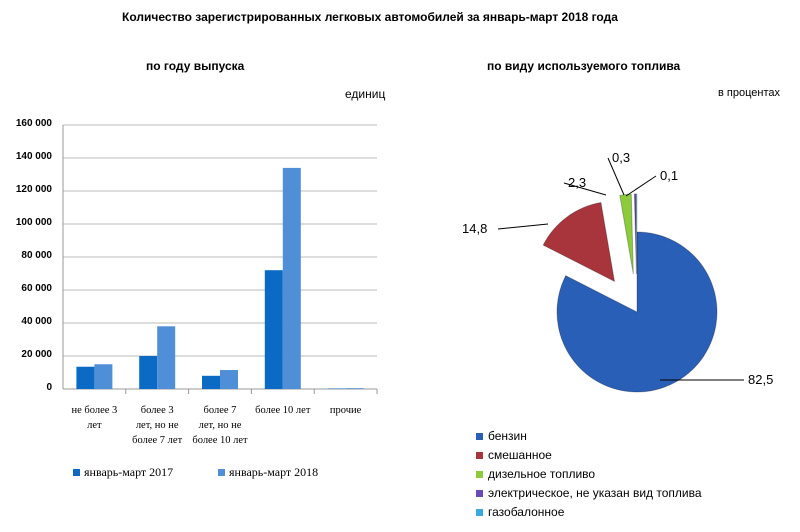 Image resolution: width=800 pixels, height=532 pixels. Describe the element at coordinates (577, 182) in the screenshot. I see `pie-value-label: 2,3` at that location.